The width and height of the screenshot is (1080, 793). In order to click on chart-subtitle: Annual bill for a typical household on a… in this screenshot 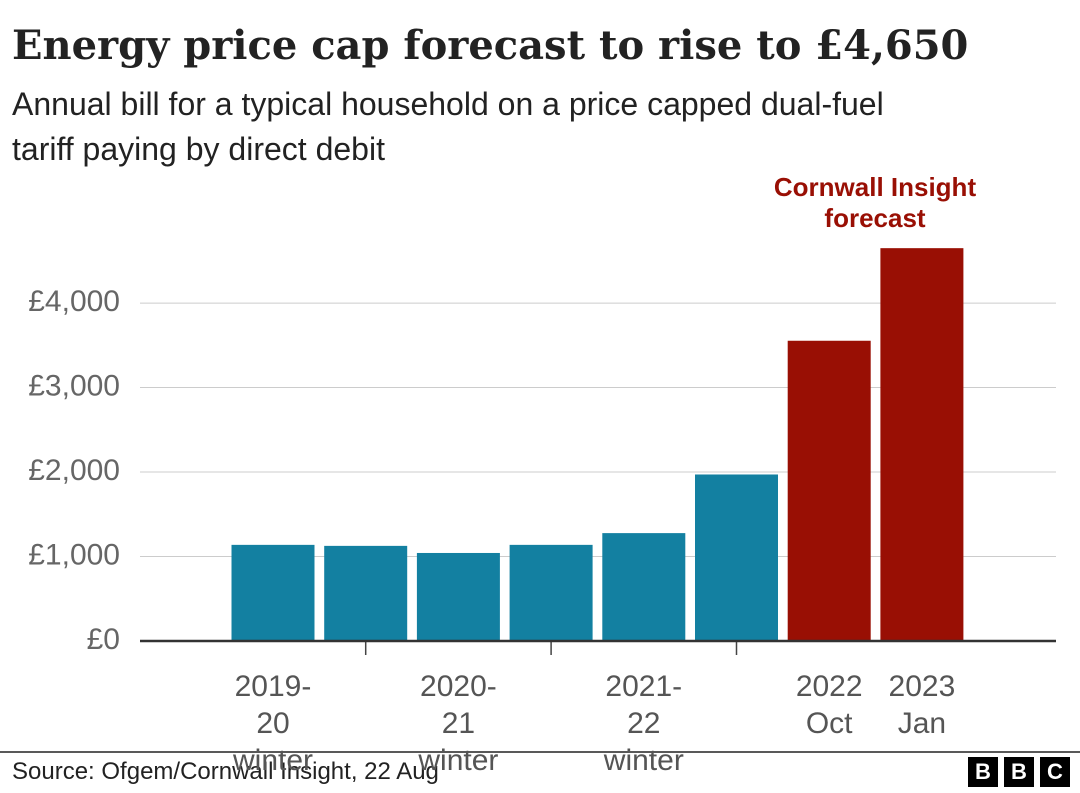, I will do `click(448, 126)`.